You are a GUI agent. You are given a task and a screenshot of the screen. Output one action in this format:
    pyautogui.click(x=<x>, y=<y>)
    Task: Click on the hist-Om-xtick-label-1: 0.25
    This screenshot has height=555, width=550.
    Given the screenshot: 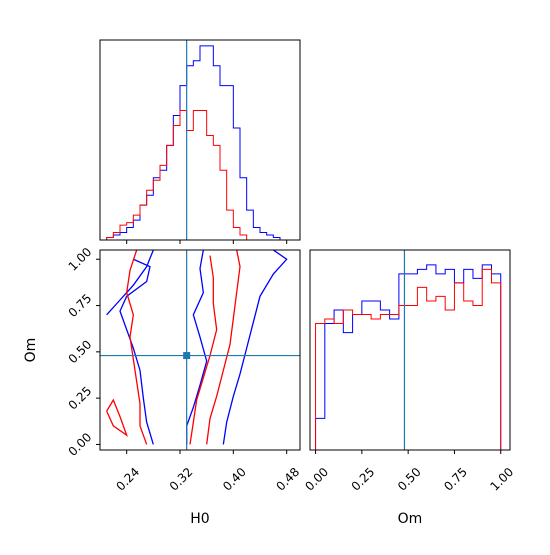 What is the action you would take?
    pyautogui.click(x=363, y=479)
    